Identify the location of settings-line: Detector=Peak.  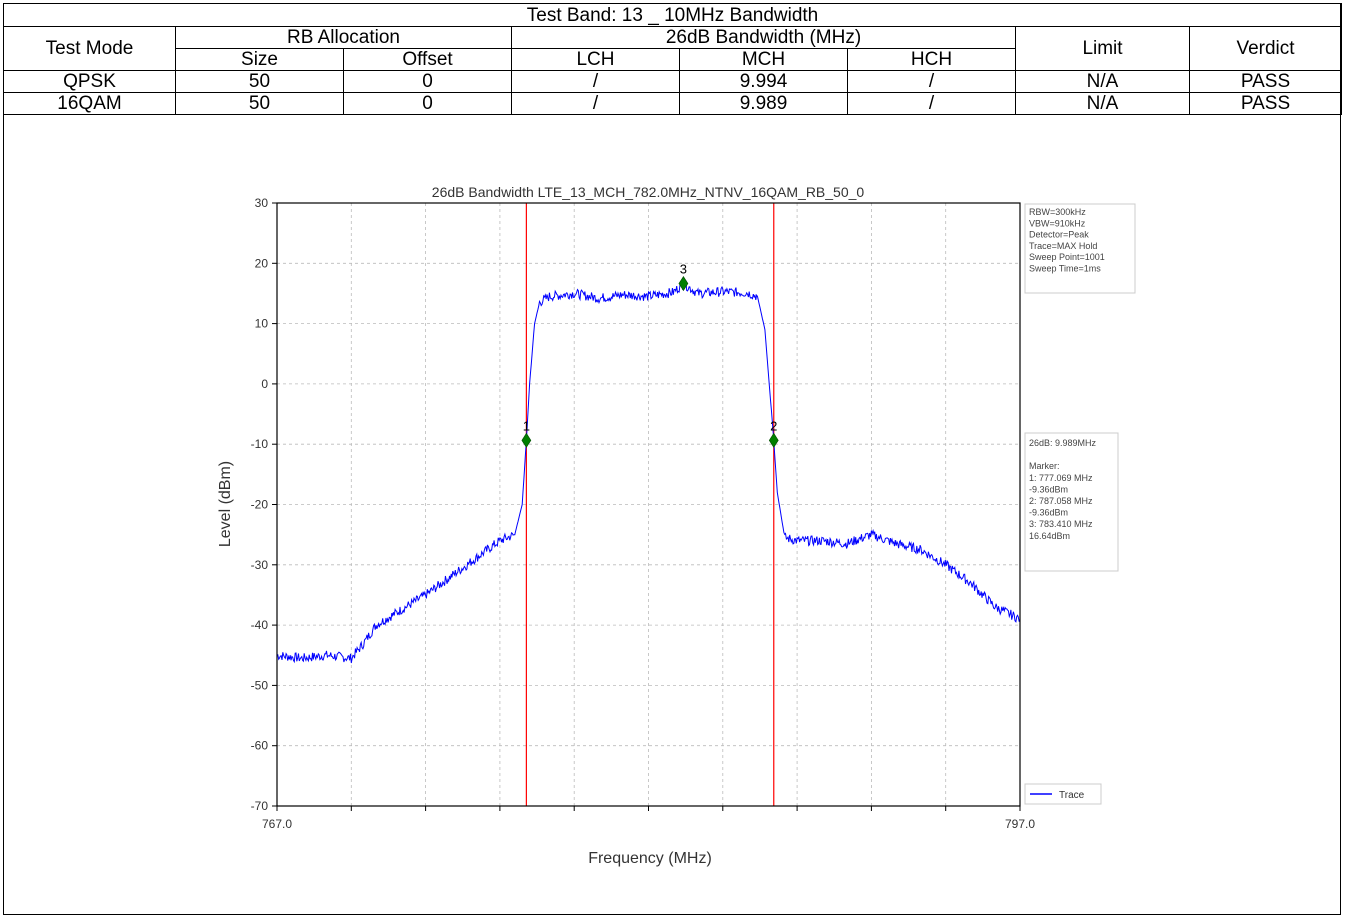
(1059, 235).